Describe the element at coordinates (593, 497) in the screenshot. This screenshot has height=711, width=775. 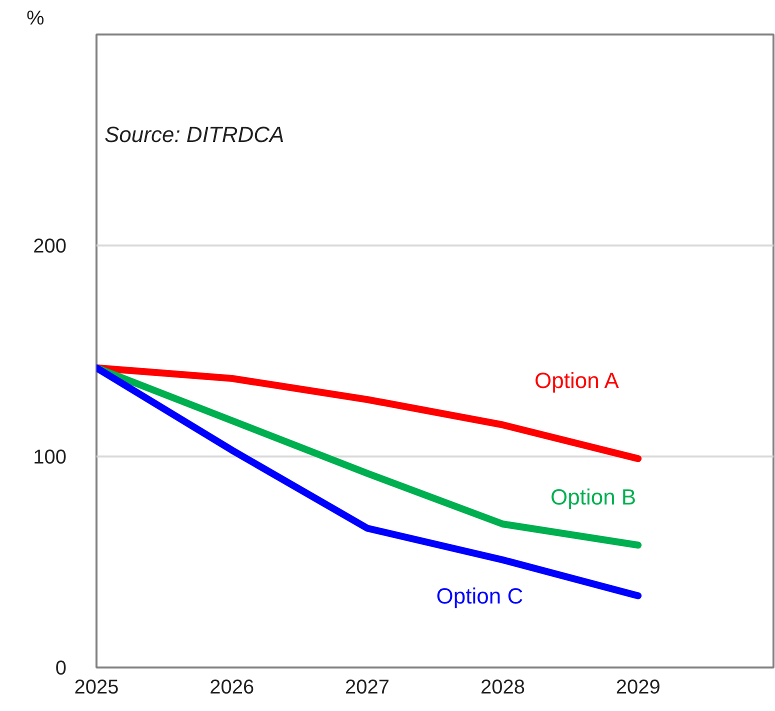
I see `series-label: Option B` at that location.